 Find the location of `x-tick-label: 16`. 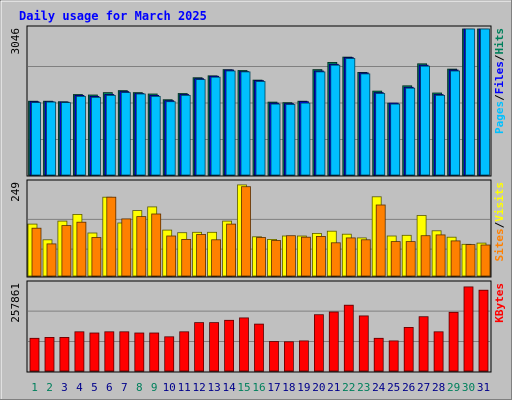

x-tick-label: 16 is located at coordinates (258, 387).